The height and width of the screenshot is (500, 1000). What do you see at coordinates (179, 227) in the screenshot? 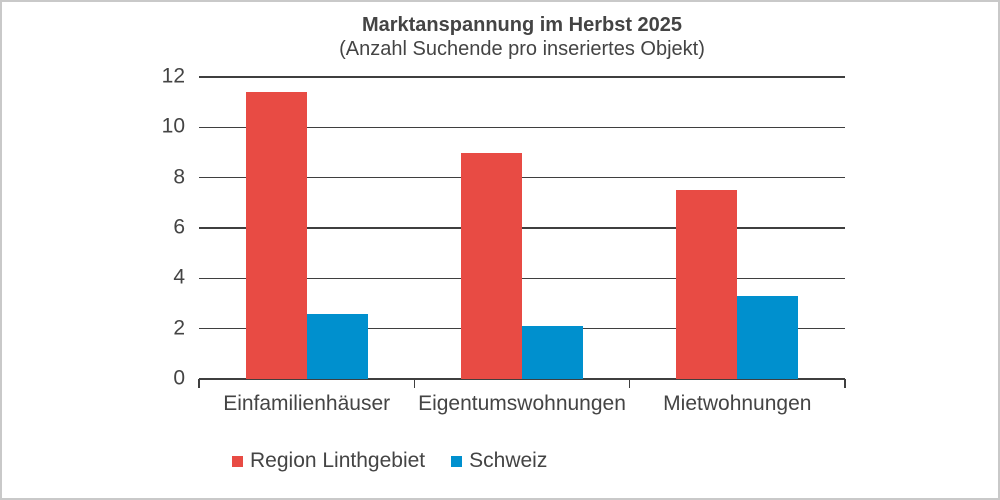
I see `y-tick-label: 6` at bounding box center [179, 227].